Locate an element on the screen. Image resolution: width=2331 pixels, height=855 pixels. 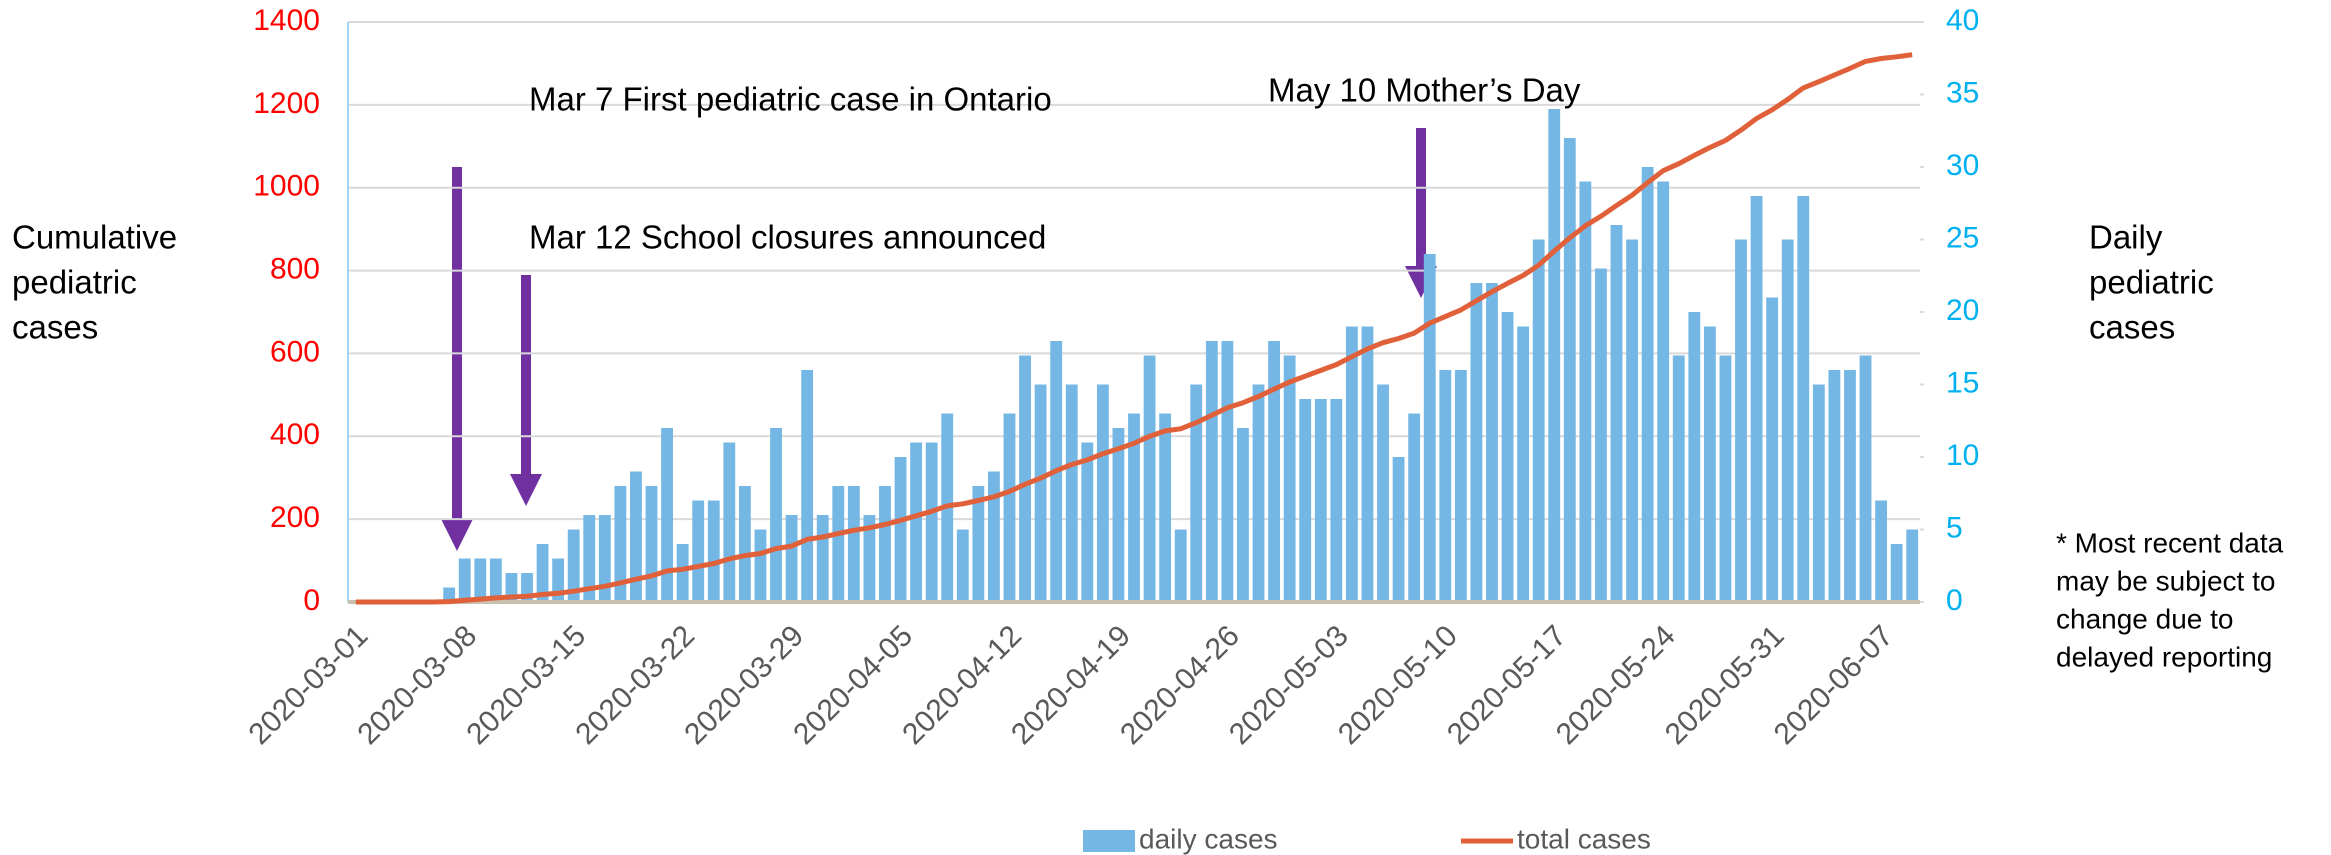
y2-axis-label: cases is located at coordinates (2132, 327).